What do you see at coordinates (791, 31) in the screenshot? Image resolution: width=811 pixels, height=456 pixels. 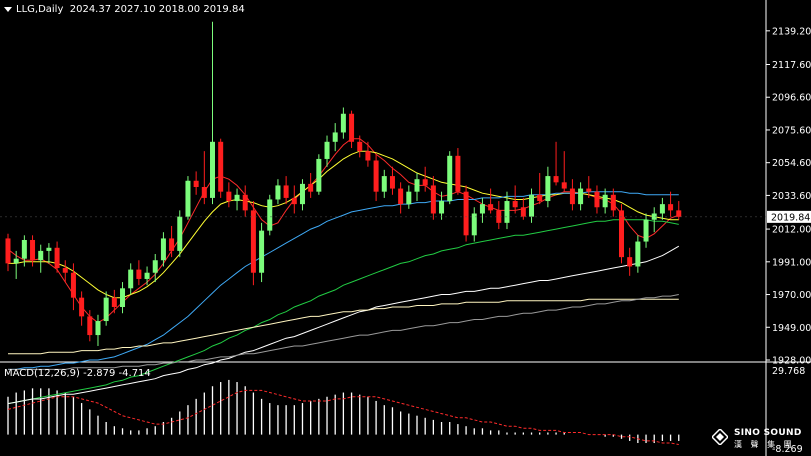 I see `price-tick-label: 2139.20` at bounding box center [791, 31].